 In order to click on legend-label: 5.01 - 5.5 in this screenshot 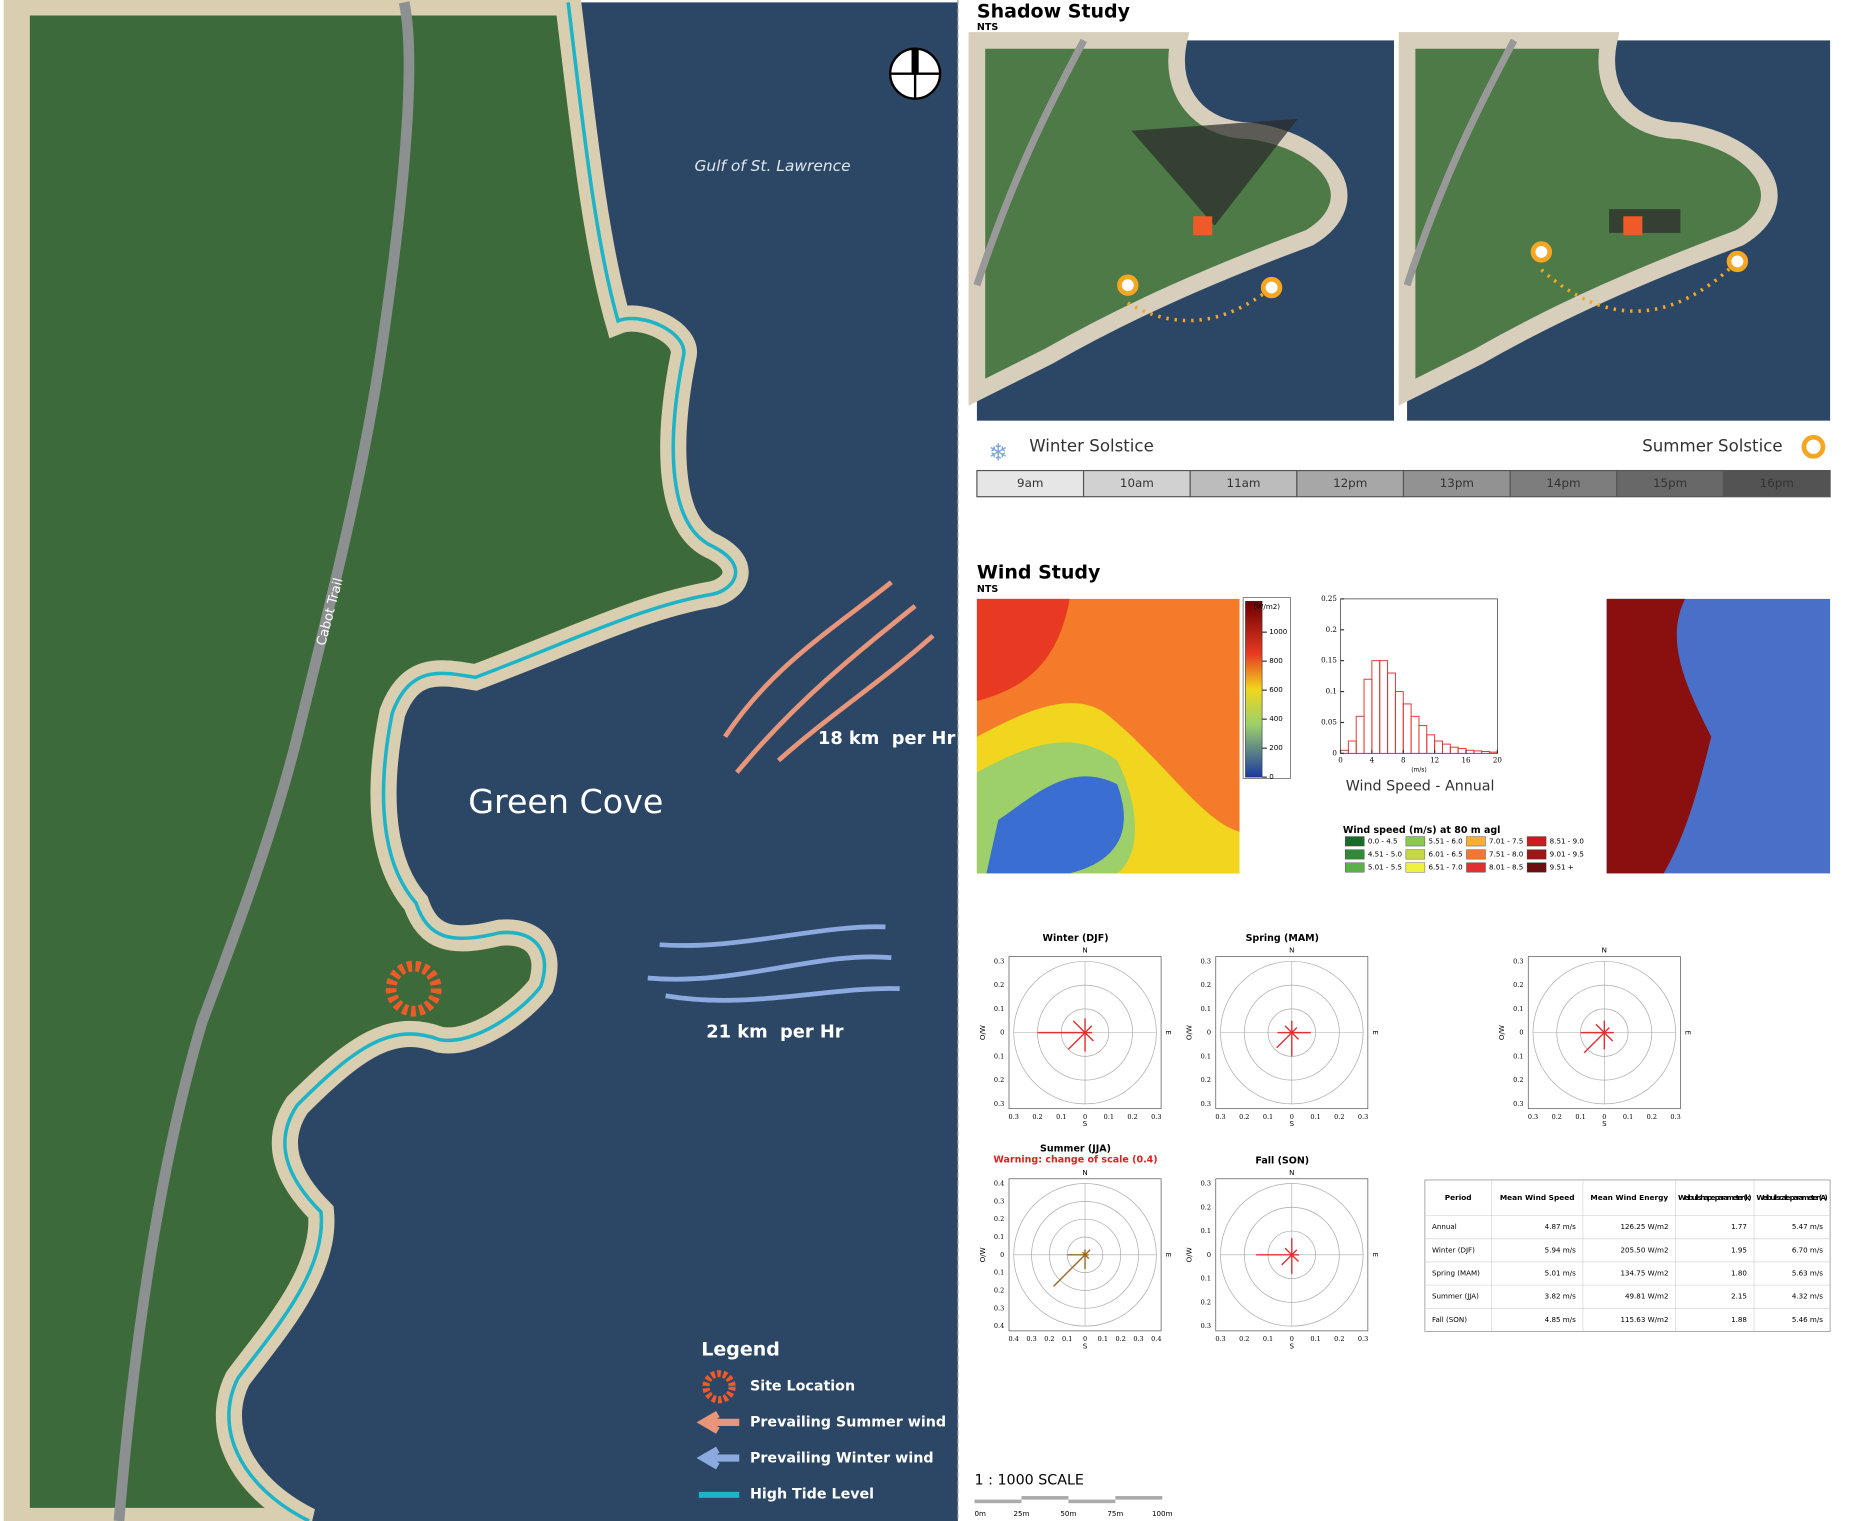, I will do `click(1385, 866)`.